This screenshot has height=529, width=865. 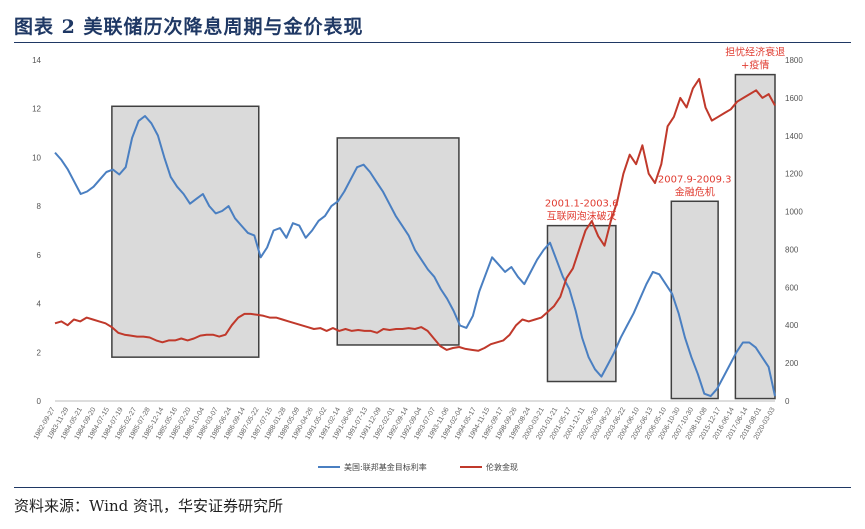 What do you see at coordinates (582, 204) in the screenshot?
I see `box-annotation: 2001.1-2003.6` at bounding box center [582, 204].